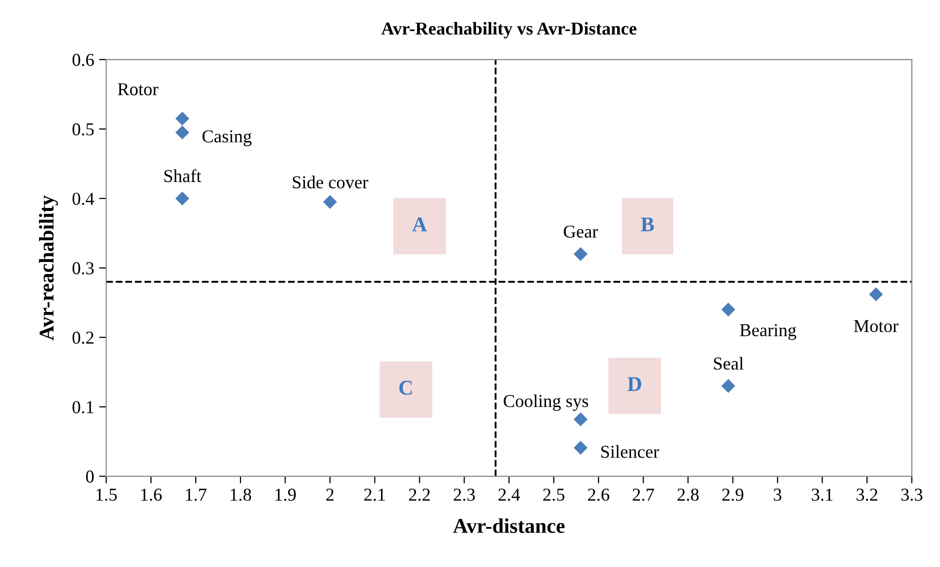  I want to click on y-tick-label: 0.1, so click(83, 407).